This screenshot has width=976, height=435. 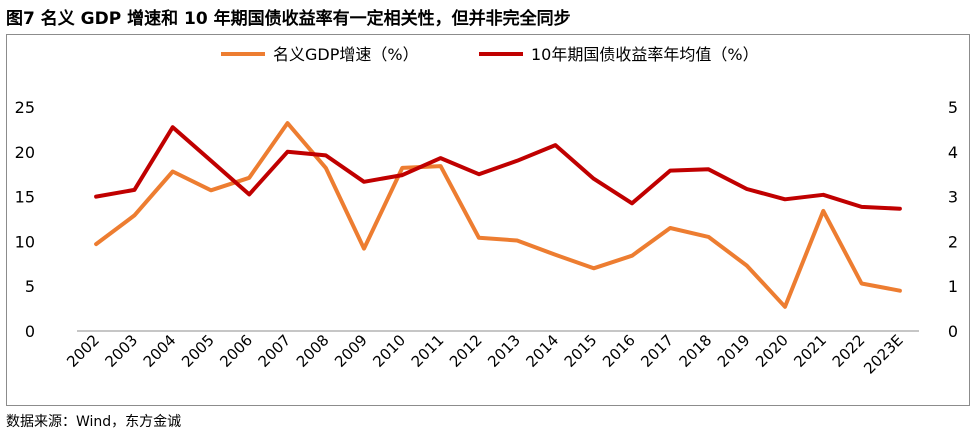 I want to click on left-axis-tick-label: 15, so click(x=25, y=197).